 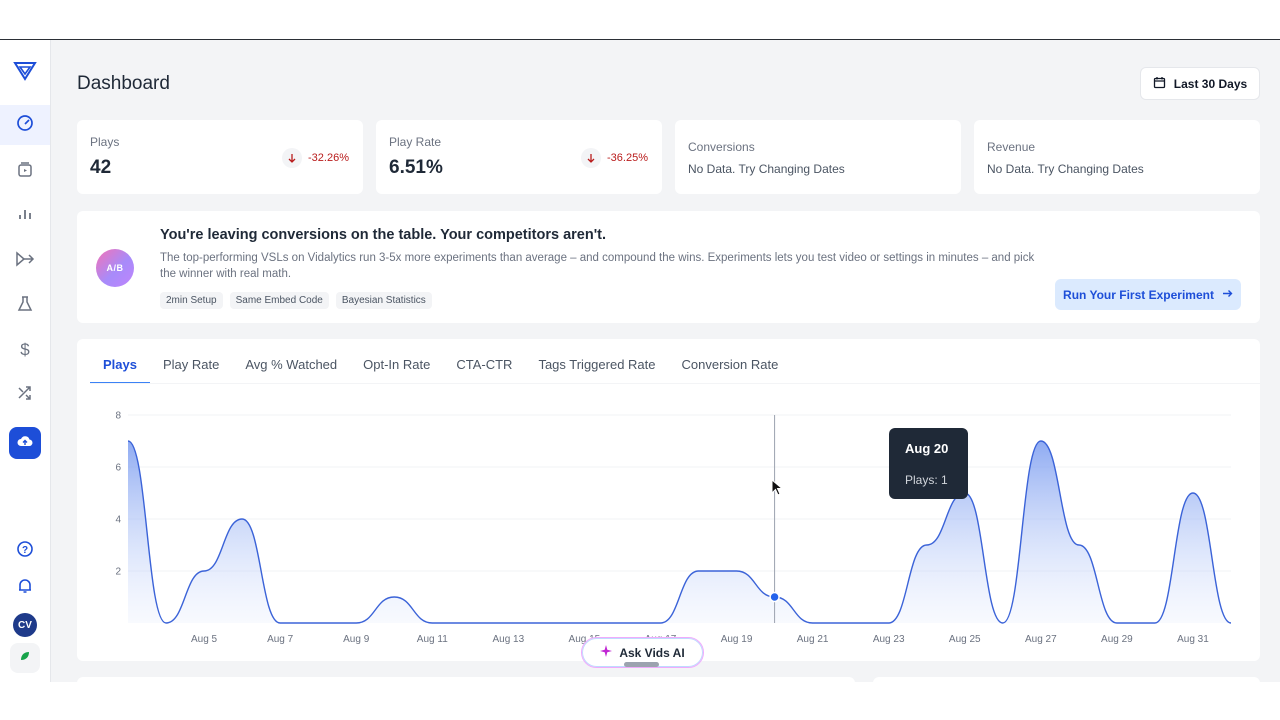 I want to click on mouse-cursor, so click(x=777, y=487).